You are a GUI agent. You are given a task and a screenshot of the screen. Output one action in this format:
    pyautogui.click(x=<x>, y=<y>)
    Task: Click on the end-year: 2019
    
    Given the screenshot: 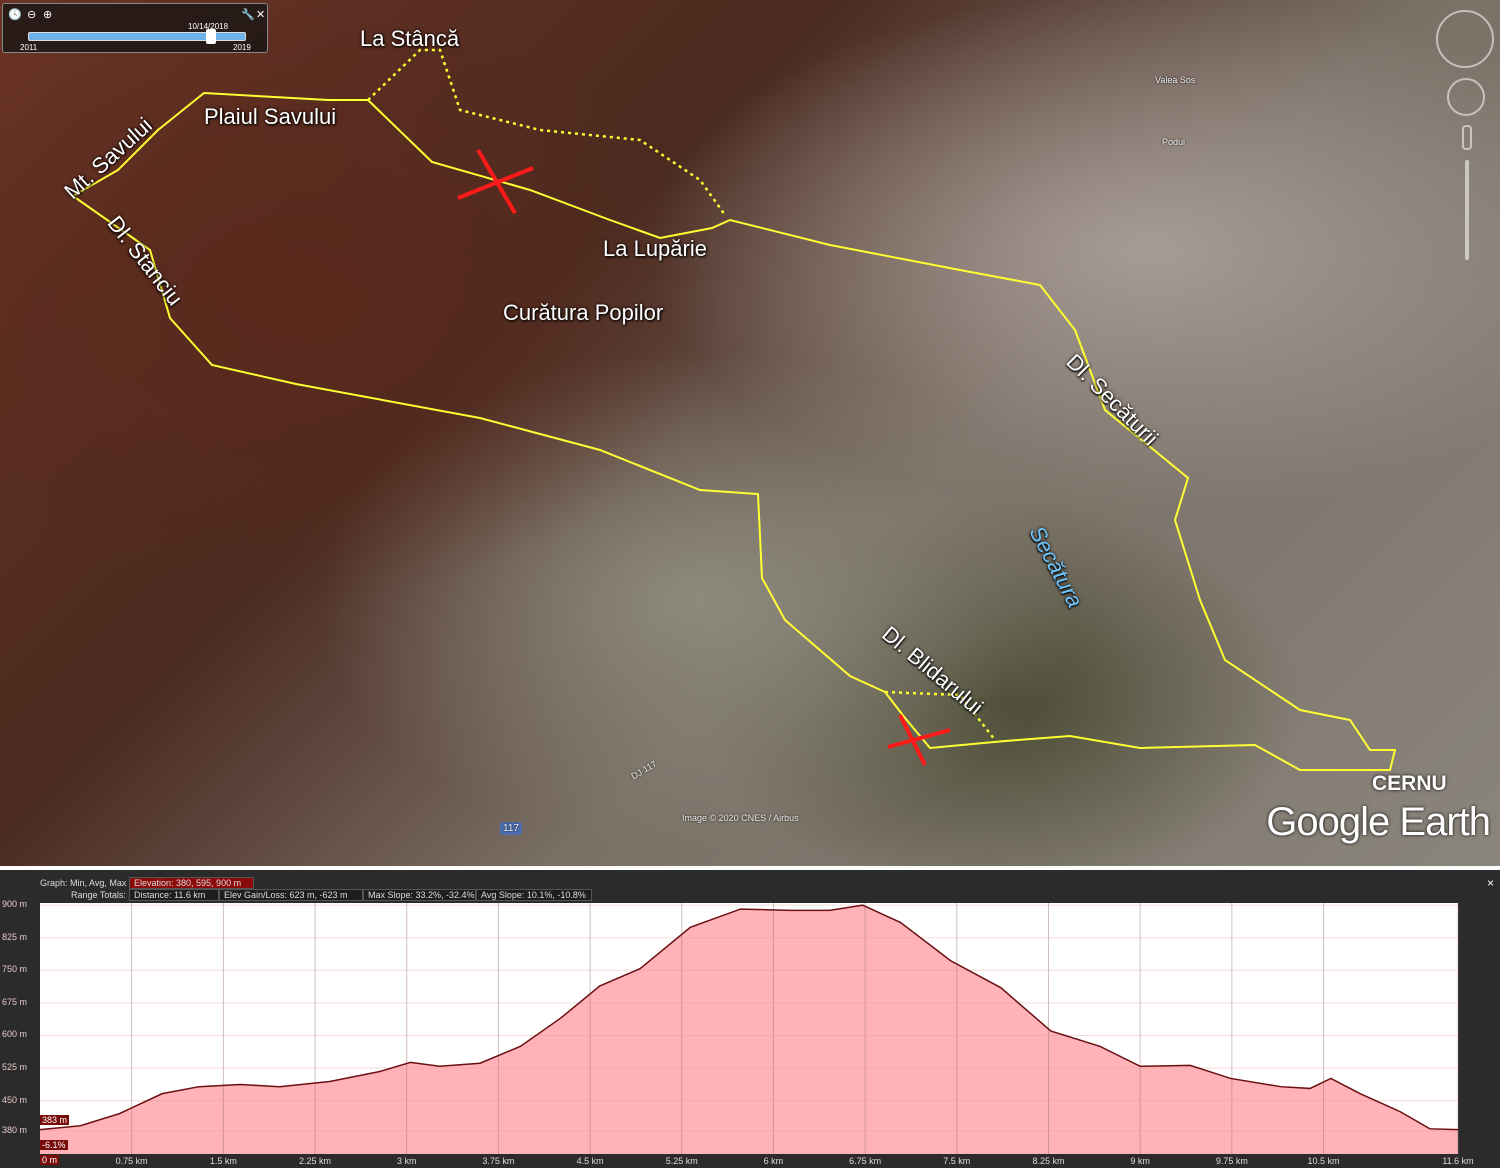 What is the action you would take?
    pyautogui.click(x=242, y=47)
    